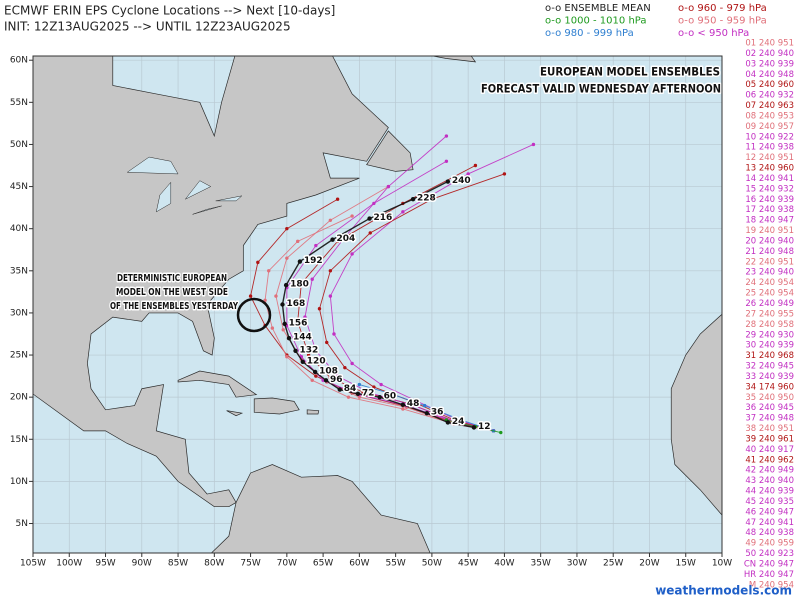 Image resolution: width=800 pixels, height=604 pixels. I want to click on member-entry: 15 240 932, so click(769, 189).